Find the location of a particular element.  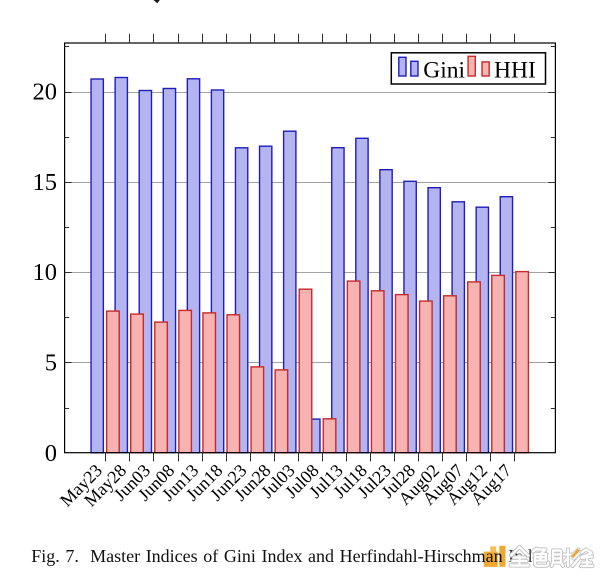

svg-text: HHI is located at coordinates (515, 71).